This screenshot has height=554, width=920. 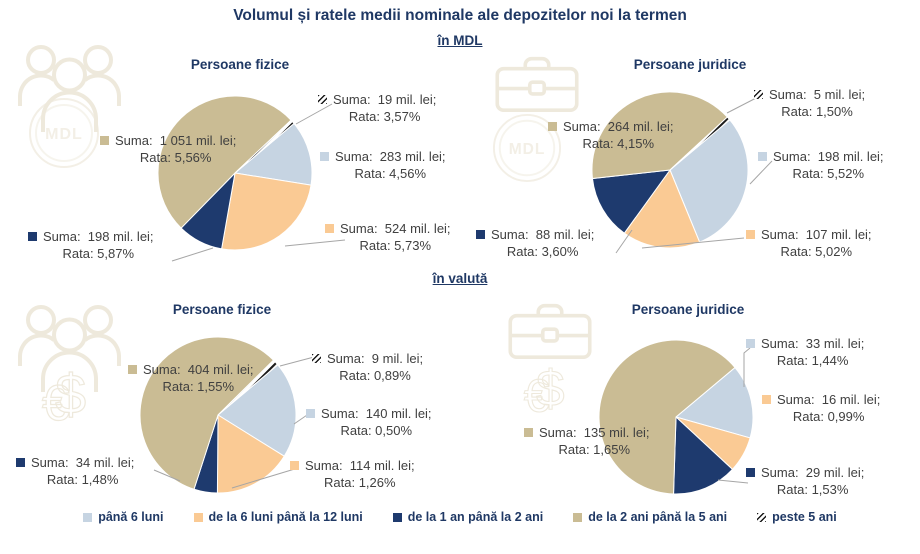 What do you see at coordinates (805, 352) in the screenshot?
I see `slice-label: Suma: 33 mil. lei; Rata: 1,44%` at bounding box center [805, 352].